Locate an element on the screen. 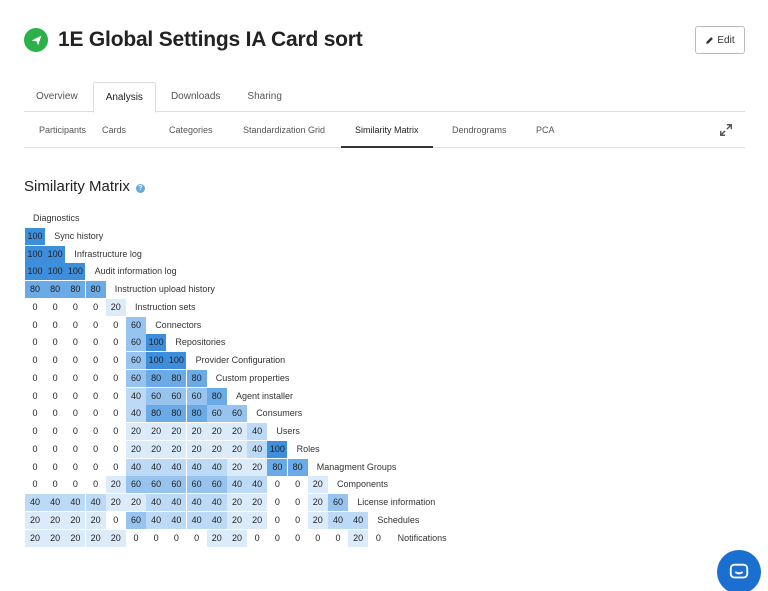 The width and height of the screenshot is (768, 591). tab-analysis: Analysis is located at coordinates (124, 97).